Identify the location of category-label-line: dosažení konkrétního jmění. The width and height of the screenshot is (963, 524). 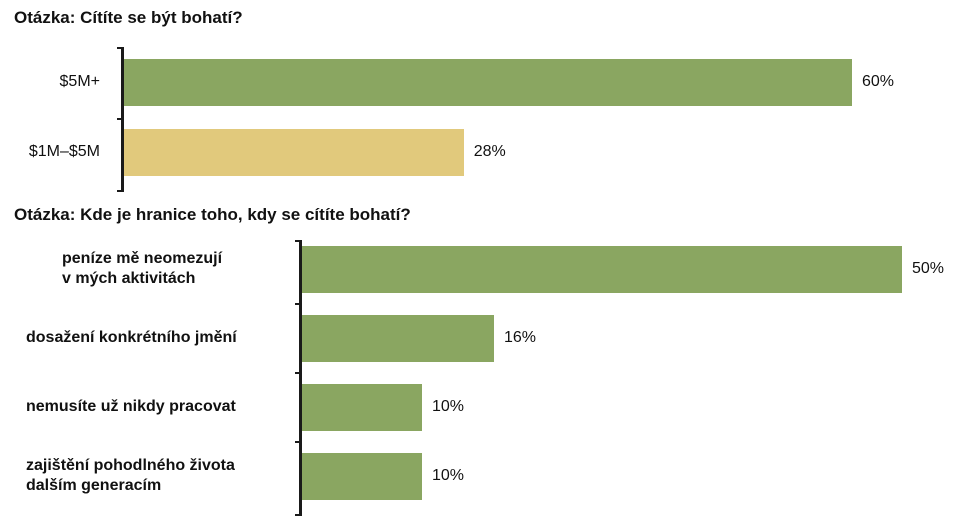
(131, 337).